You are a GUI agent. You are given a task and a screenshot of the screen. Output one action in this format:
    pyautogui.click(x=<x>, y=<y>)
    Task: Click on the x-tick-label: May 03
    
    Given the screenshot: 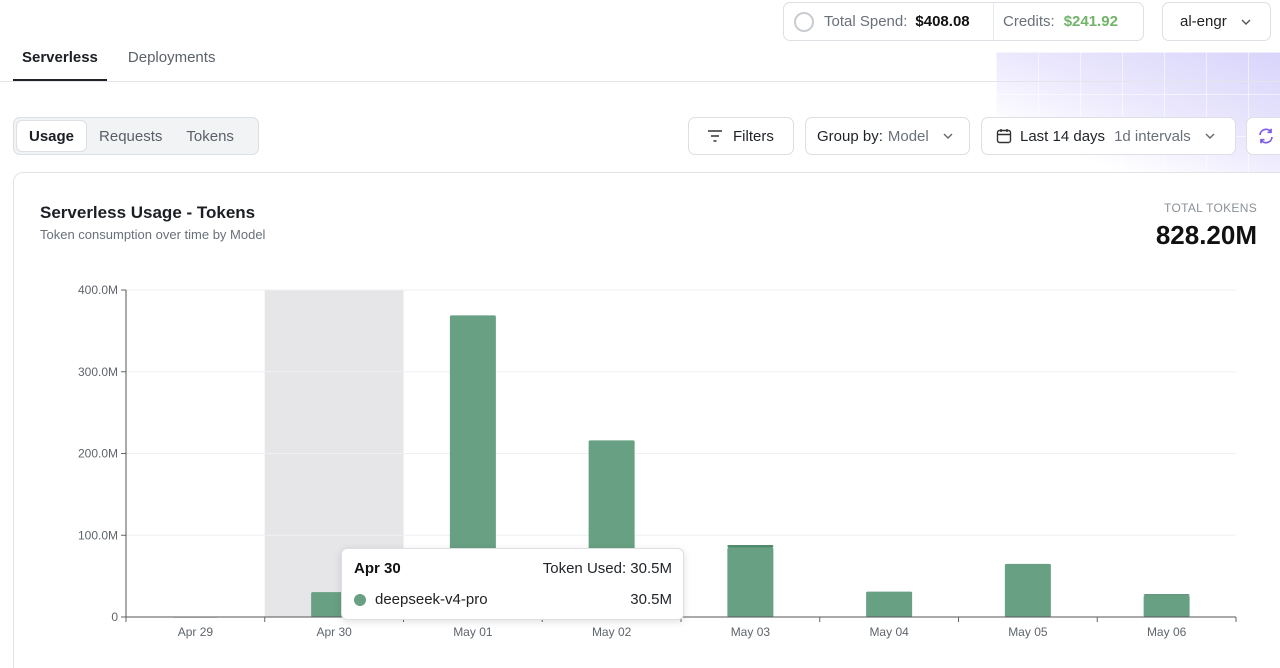 What is the action you would take?
    pyautogui.click(x=751, y=632)
    